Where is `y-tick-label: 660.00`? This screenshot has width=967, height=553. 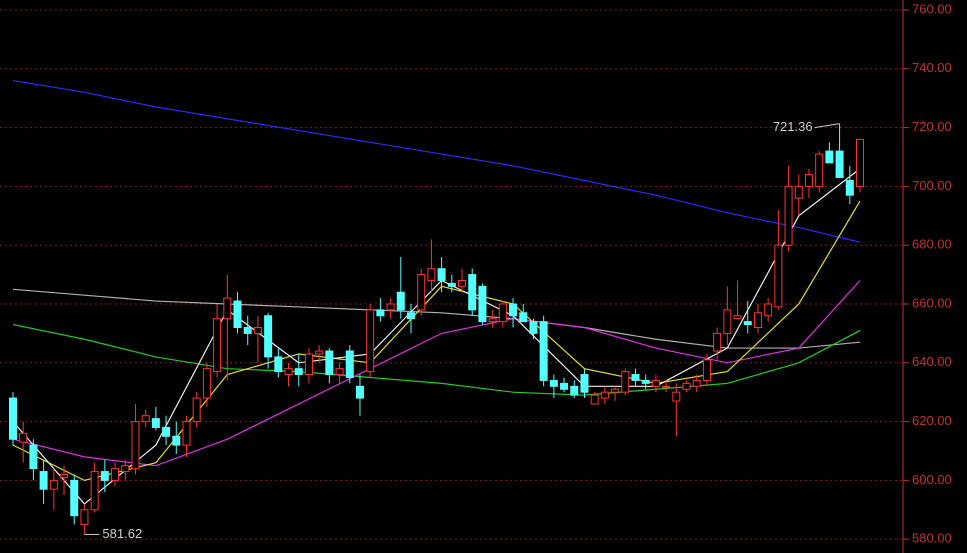
y-tick-label: 660.00 is located at coordinates (932, 302).